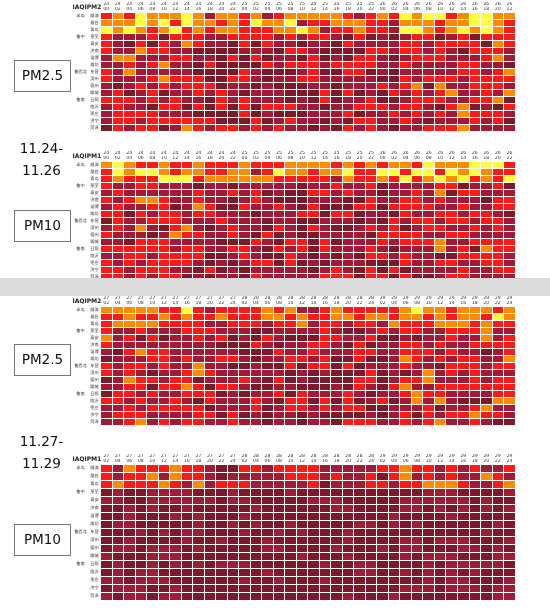 The width and height of the screenshot is (550, 614). I want to click on time-header-cell: 18, so click(475, 304).